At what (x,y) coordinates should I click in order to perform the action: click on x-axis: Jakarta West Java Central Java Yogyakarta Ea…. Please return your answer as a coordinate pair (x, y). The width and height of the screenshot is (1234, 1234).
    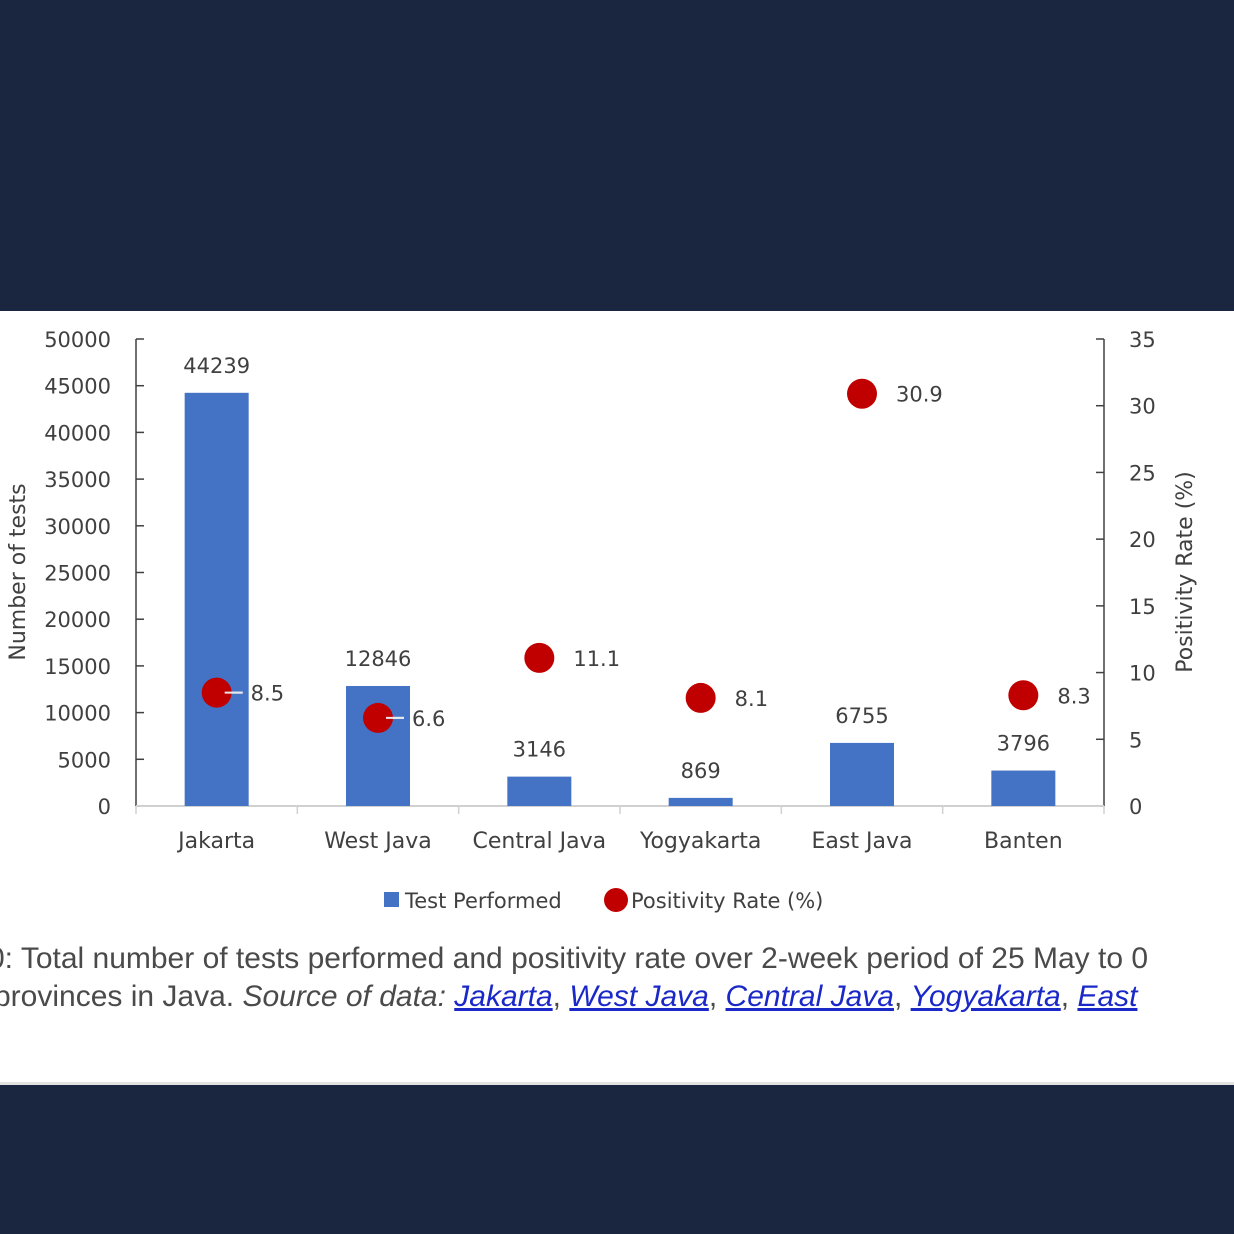
    Looking at the image, I should click on (620, 829).